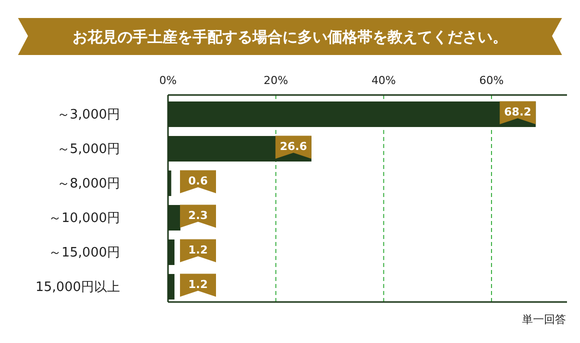 Image resolution: width=580 pixels, height=343 pixels. I want to click on y-tick-label: ～3,000円, so click(88, 114).